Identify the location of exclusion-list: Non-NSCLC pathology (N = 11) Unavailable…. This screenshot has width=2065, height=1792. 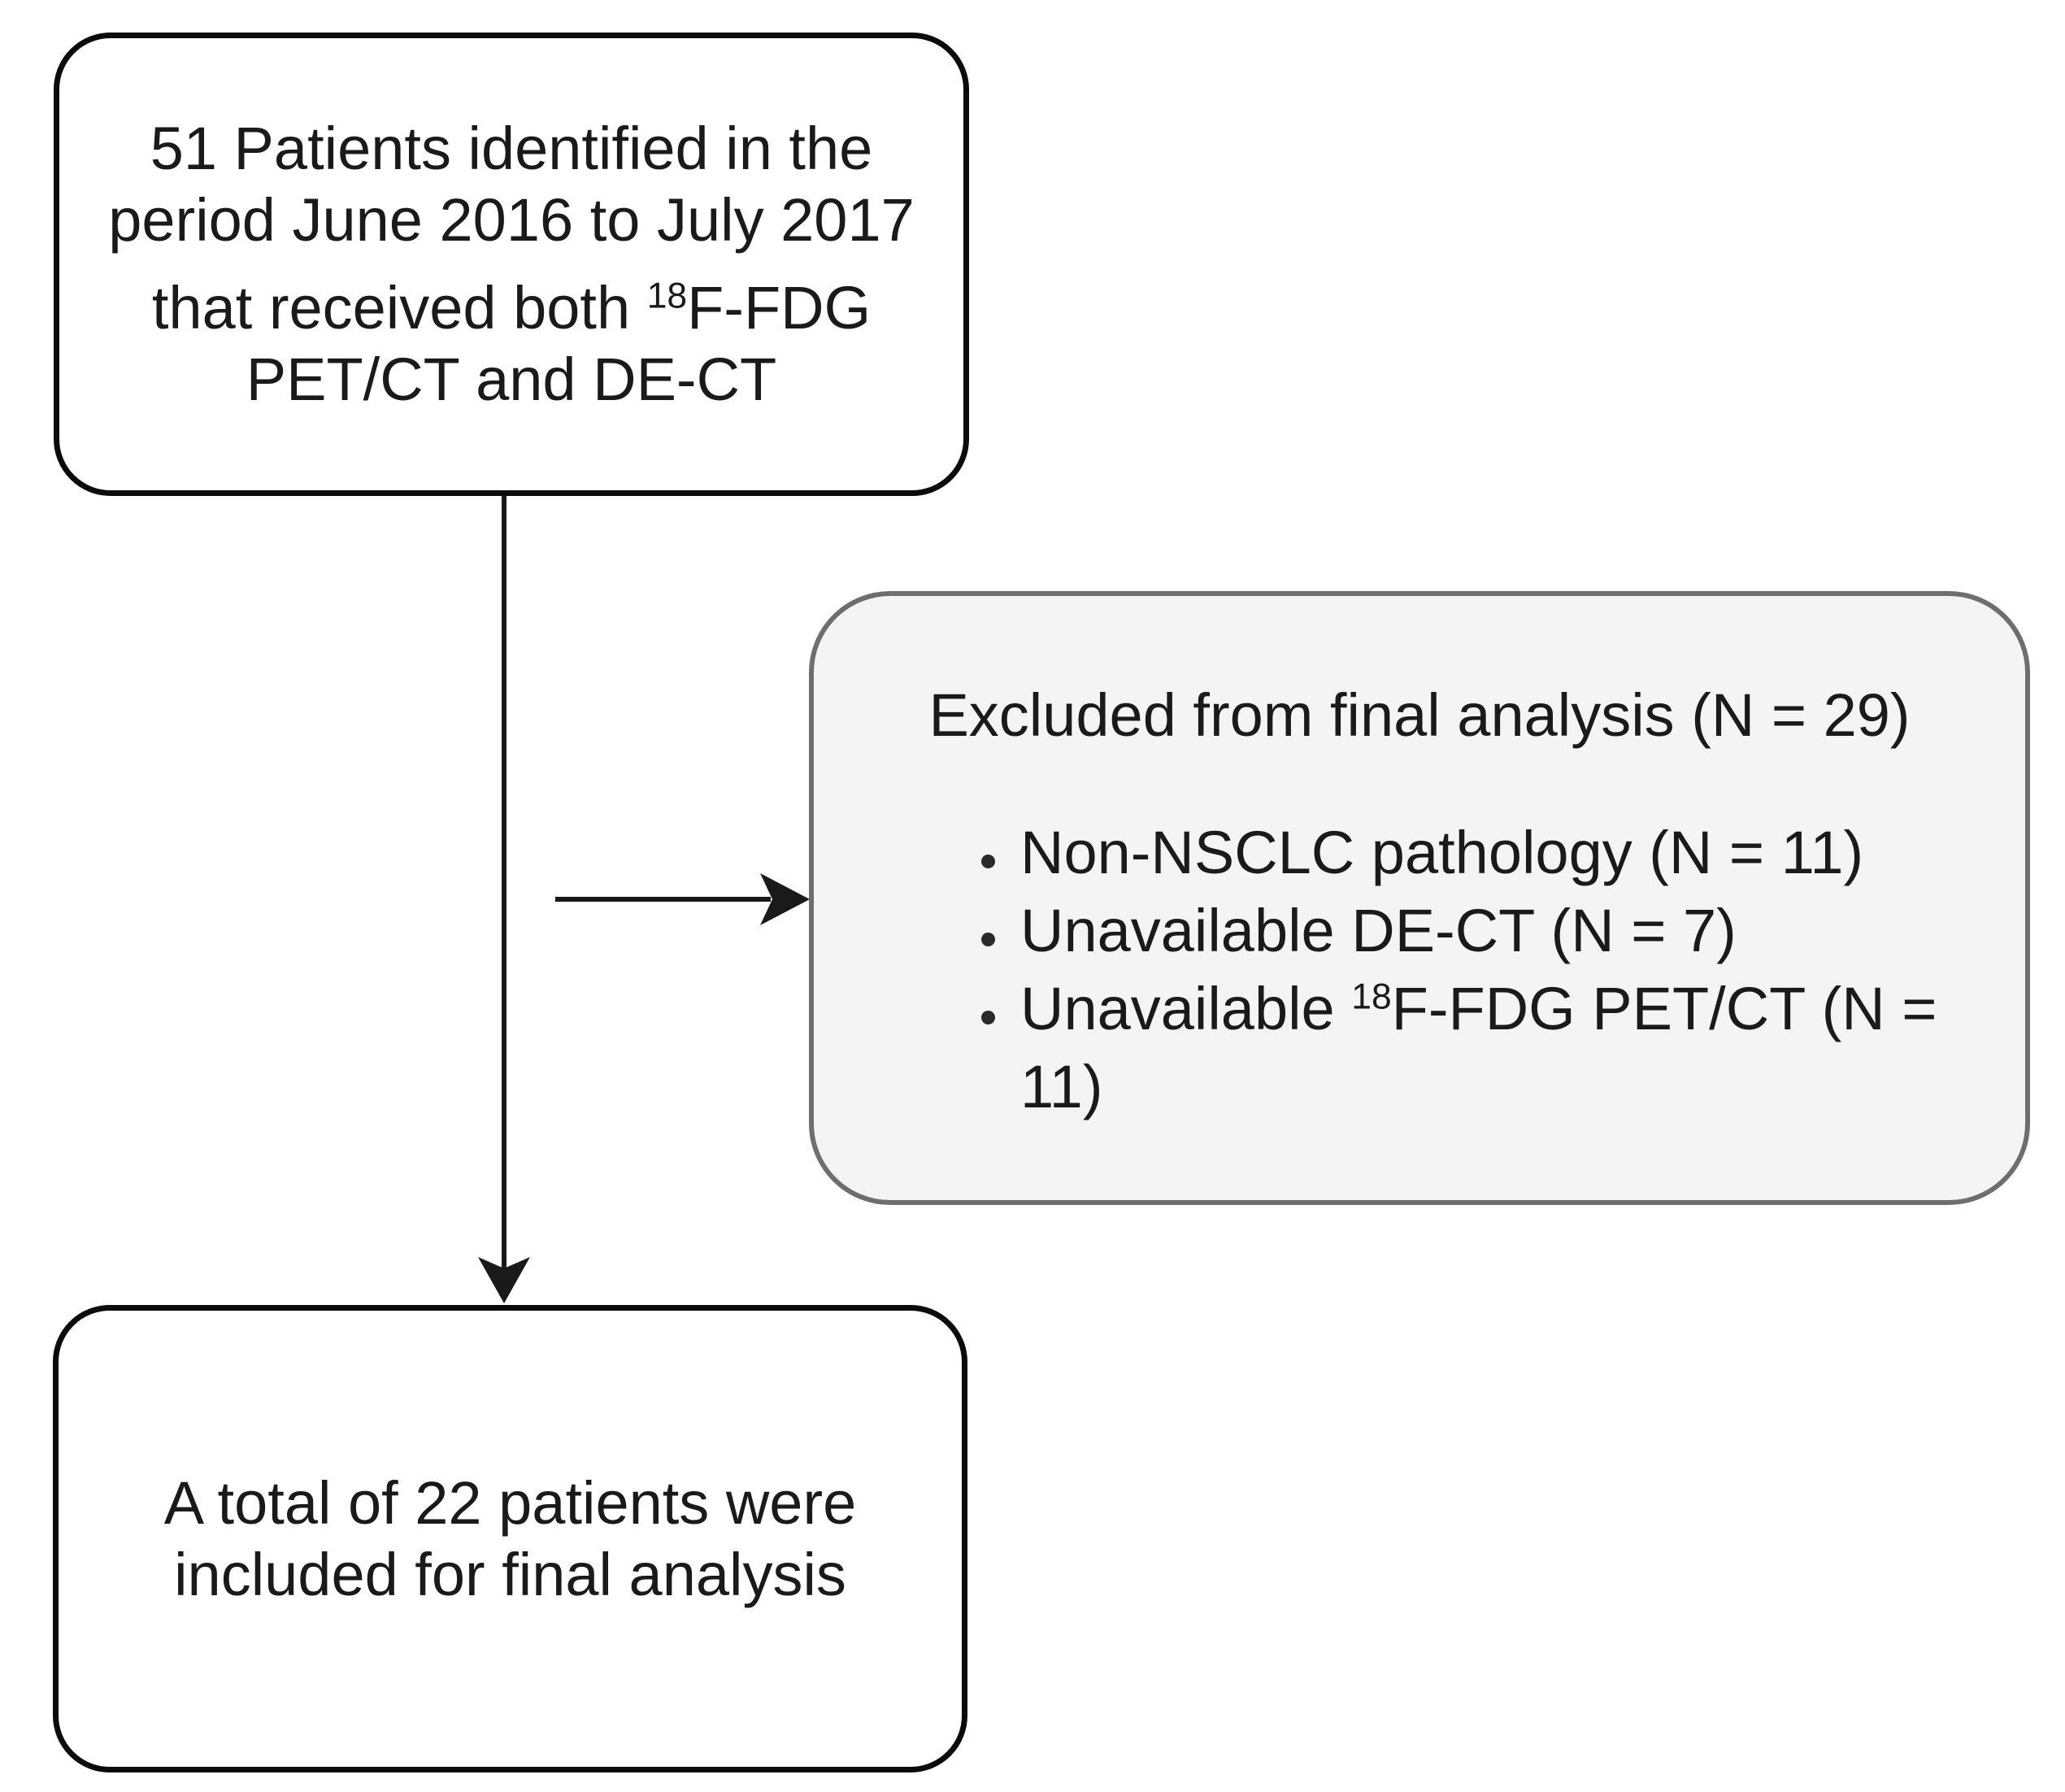
(1419, 970).